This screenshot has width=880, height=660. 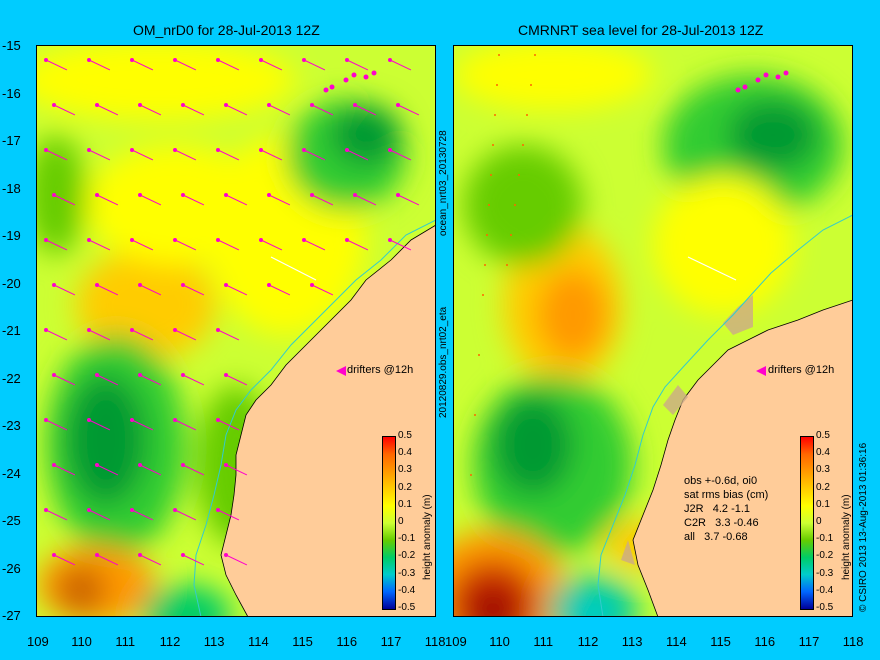 I want to click on x-tick-label: 111, so click(x=543, y=641).